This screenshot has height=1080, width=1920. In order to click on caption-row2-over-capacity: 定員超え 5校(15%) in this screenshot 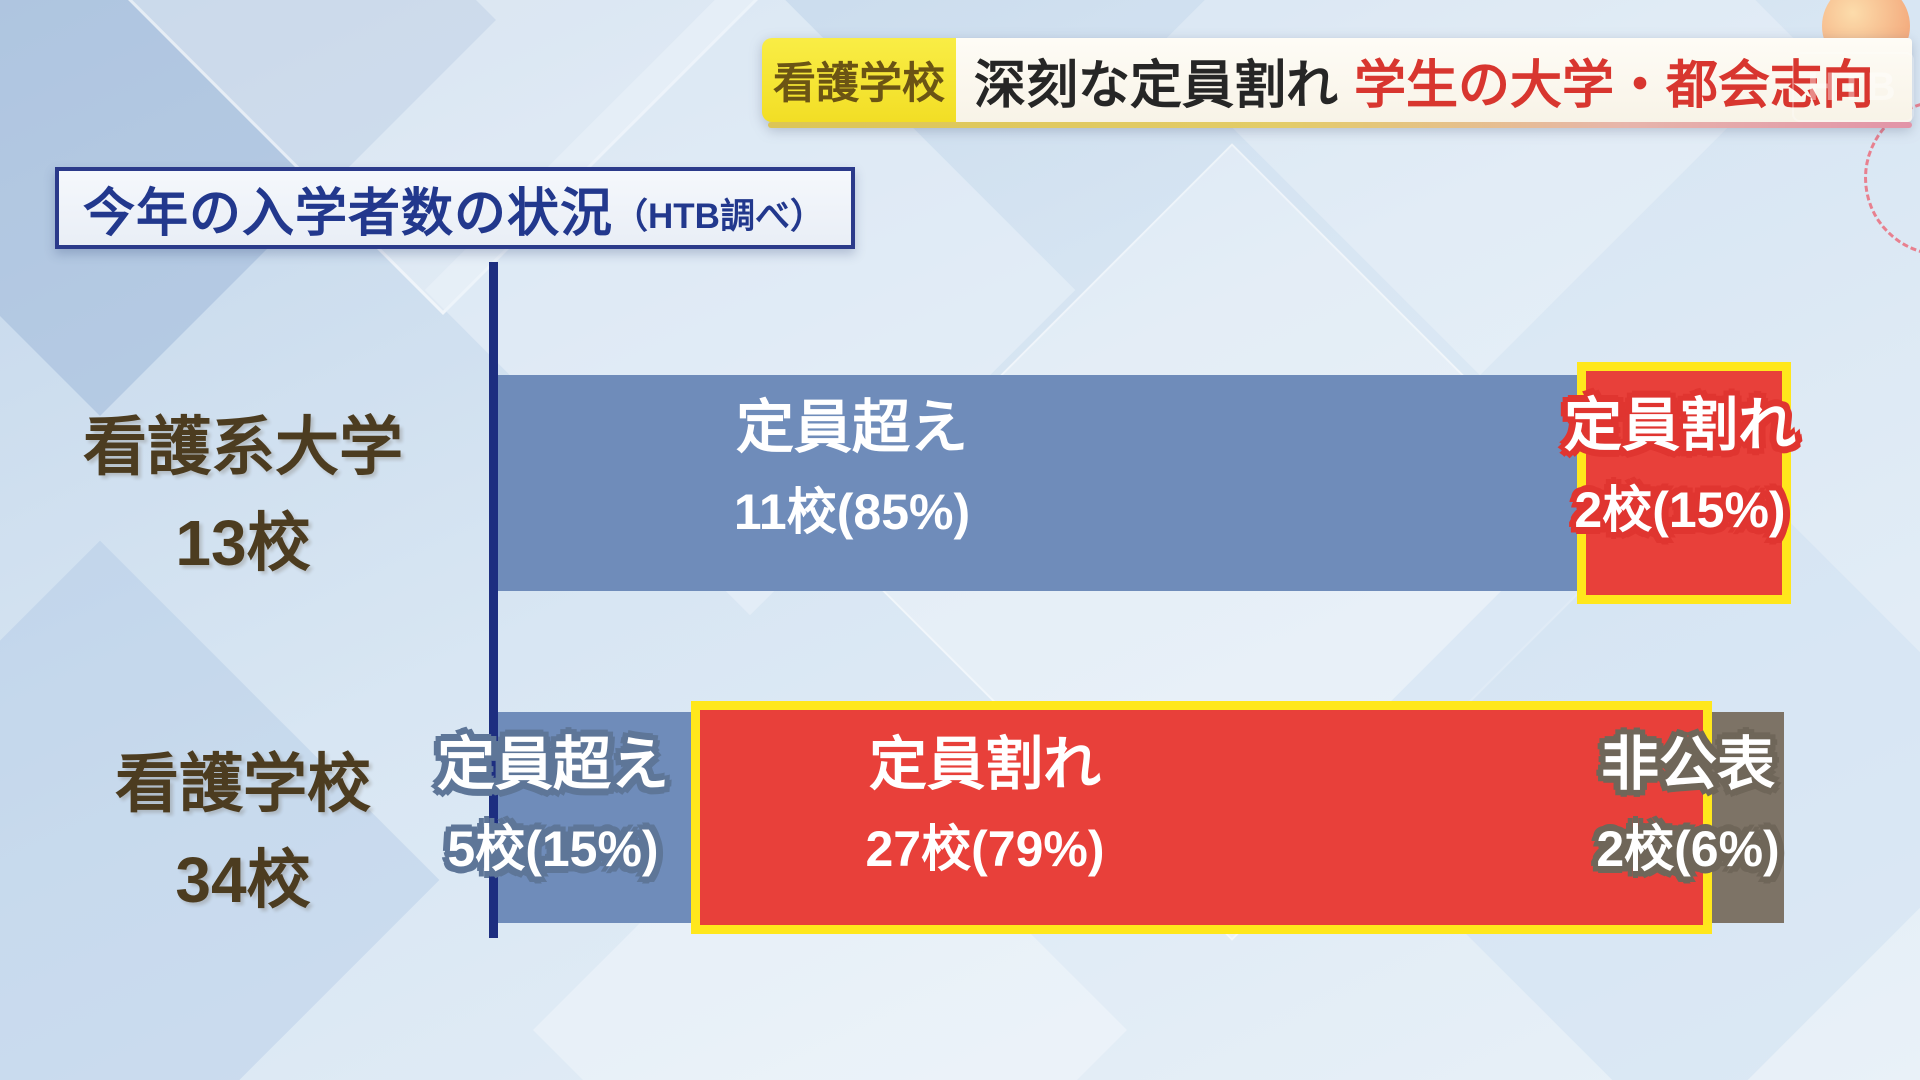, I will do `click(553, 805)`.